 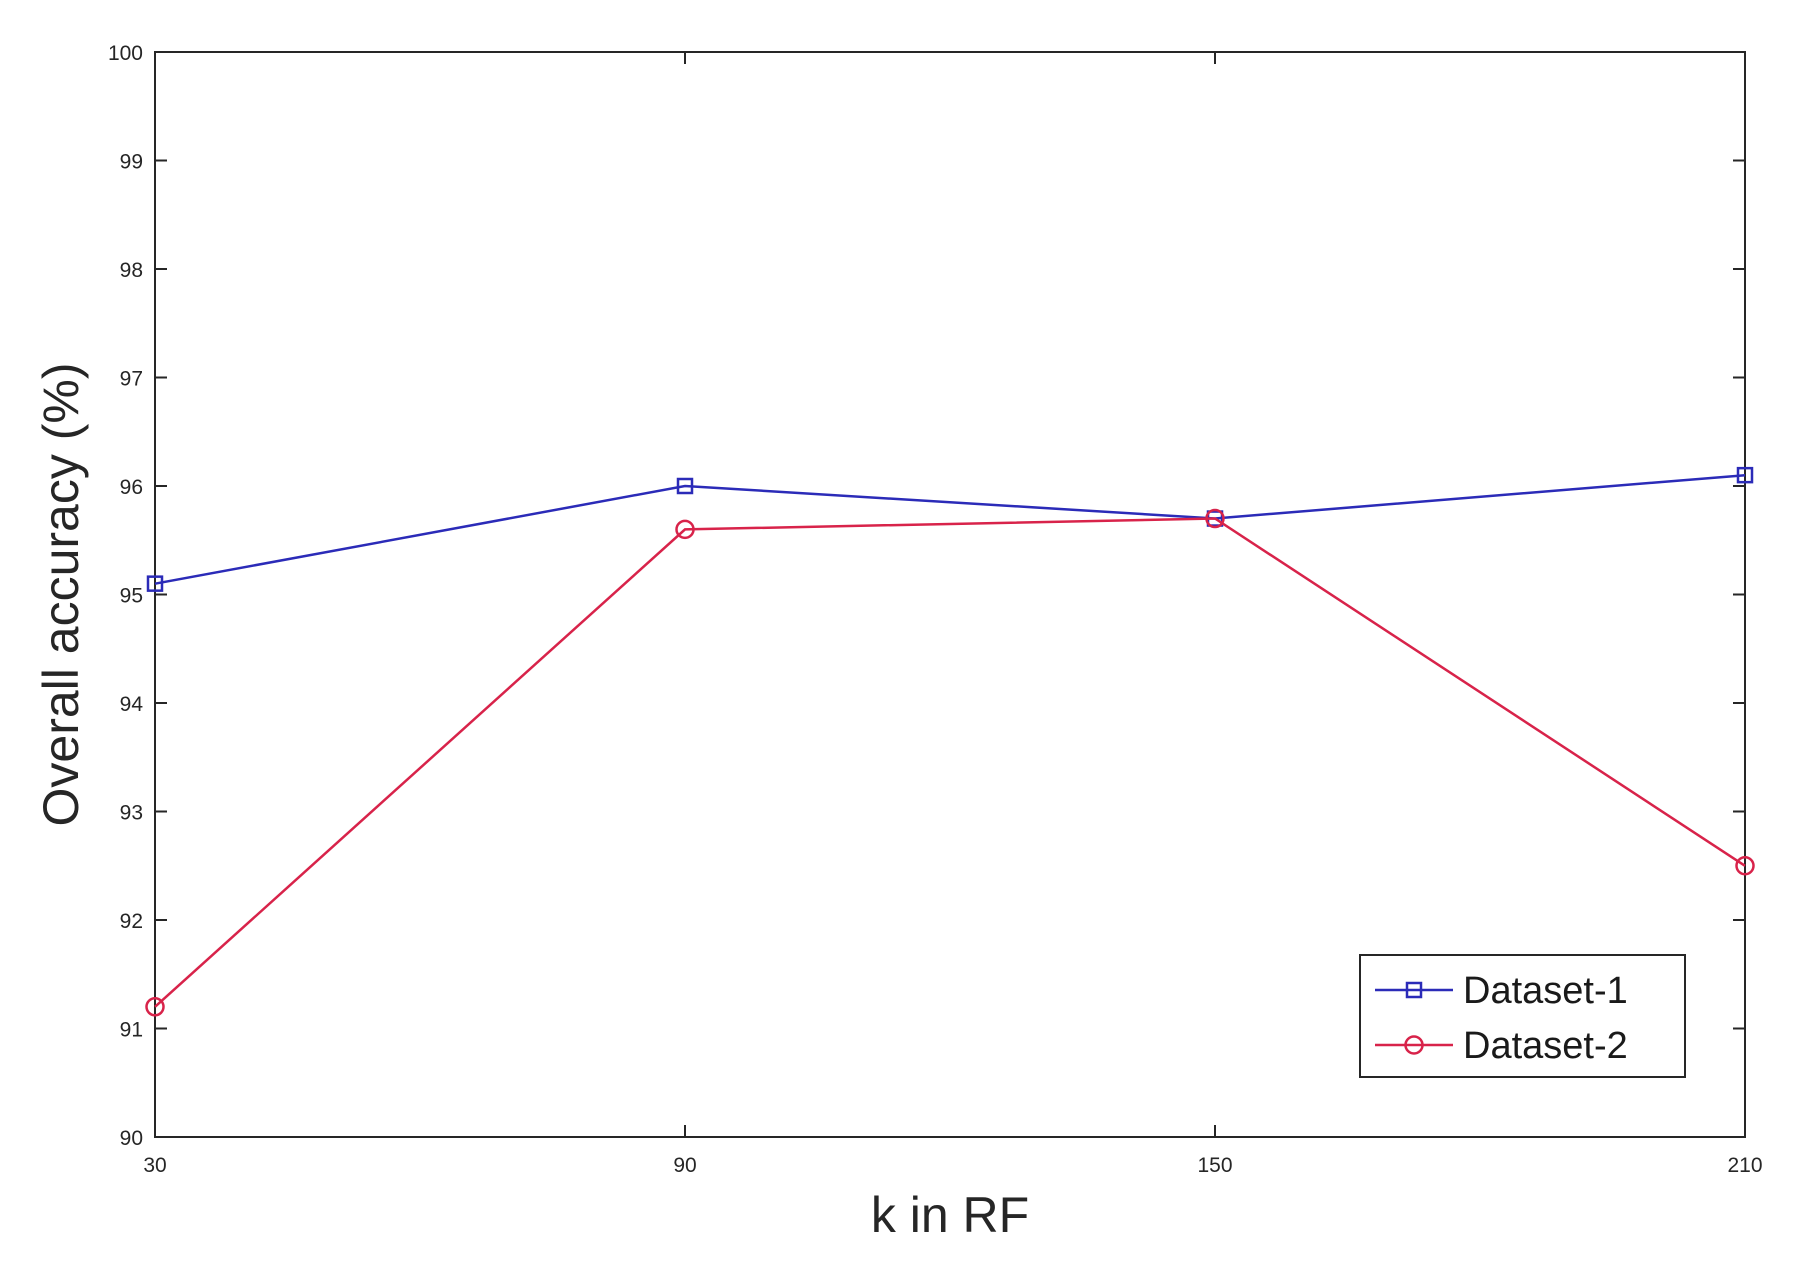 I want to click on legend-items: Dataset-1 Dataset-2, so click(x=1501, y=1018).